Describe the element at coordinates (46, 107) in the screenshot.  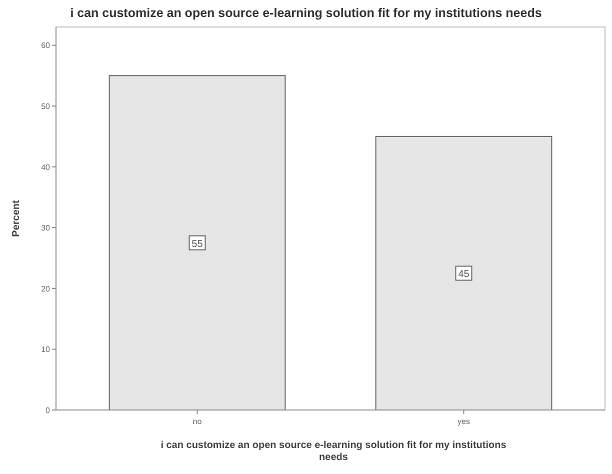
I see `y-tick-label: 50` at that location.